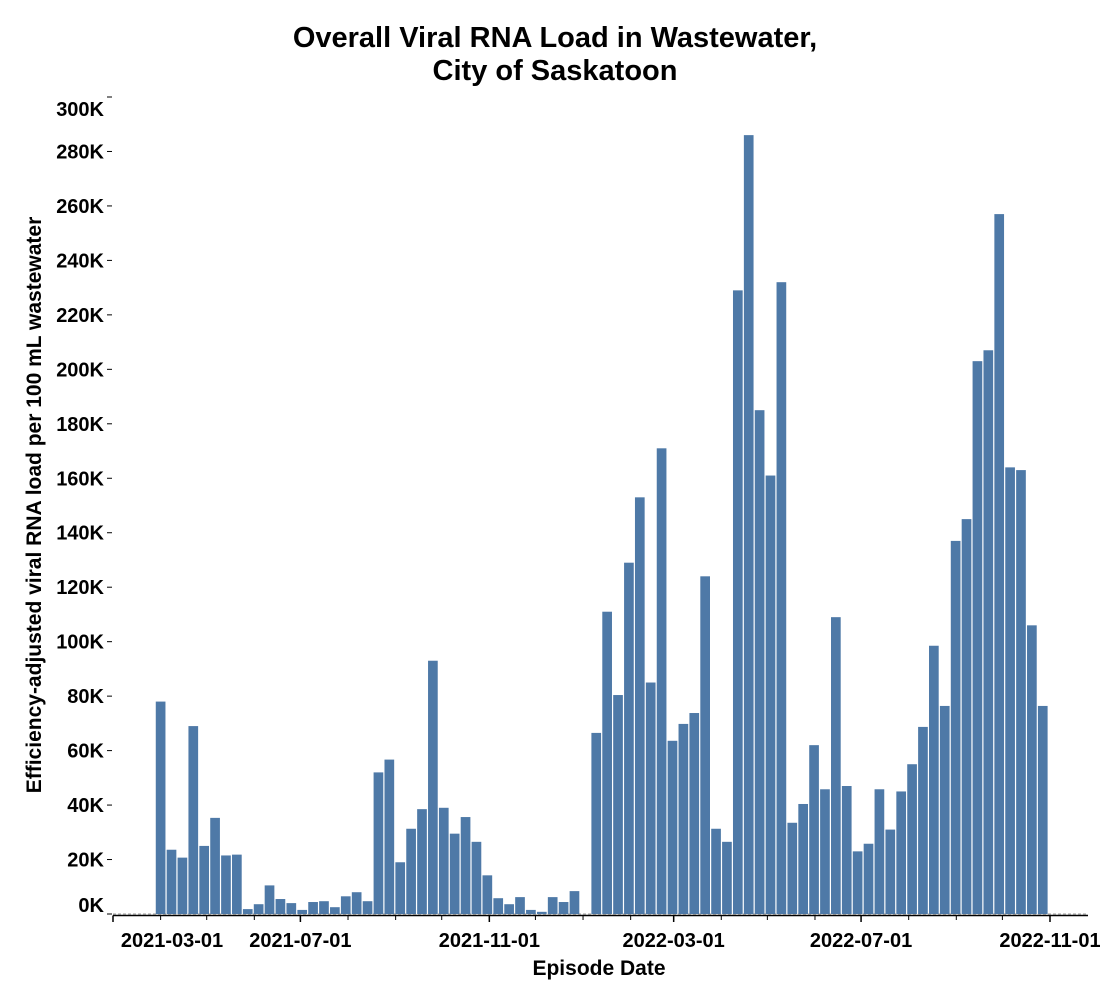 The width and height of the screenshot is (1100, 1000). I want to click on x-tick-label: 2022-03-01, so click(674, 941).